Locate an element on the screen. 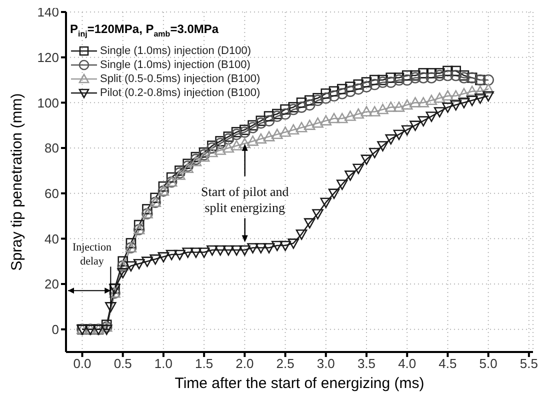 The height and width of the screenshot is (400, 547). x-axis-title: Time after the start of energizing (ms) is located at coordinates (299, 383).